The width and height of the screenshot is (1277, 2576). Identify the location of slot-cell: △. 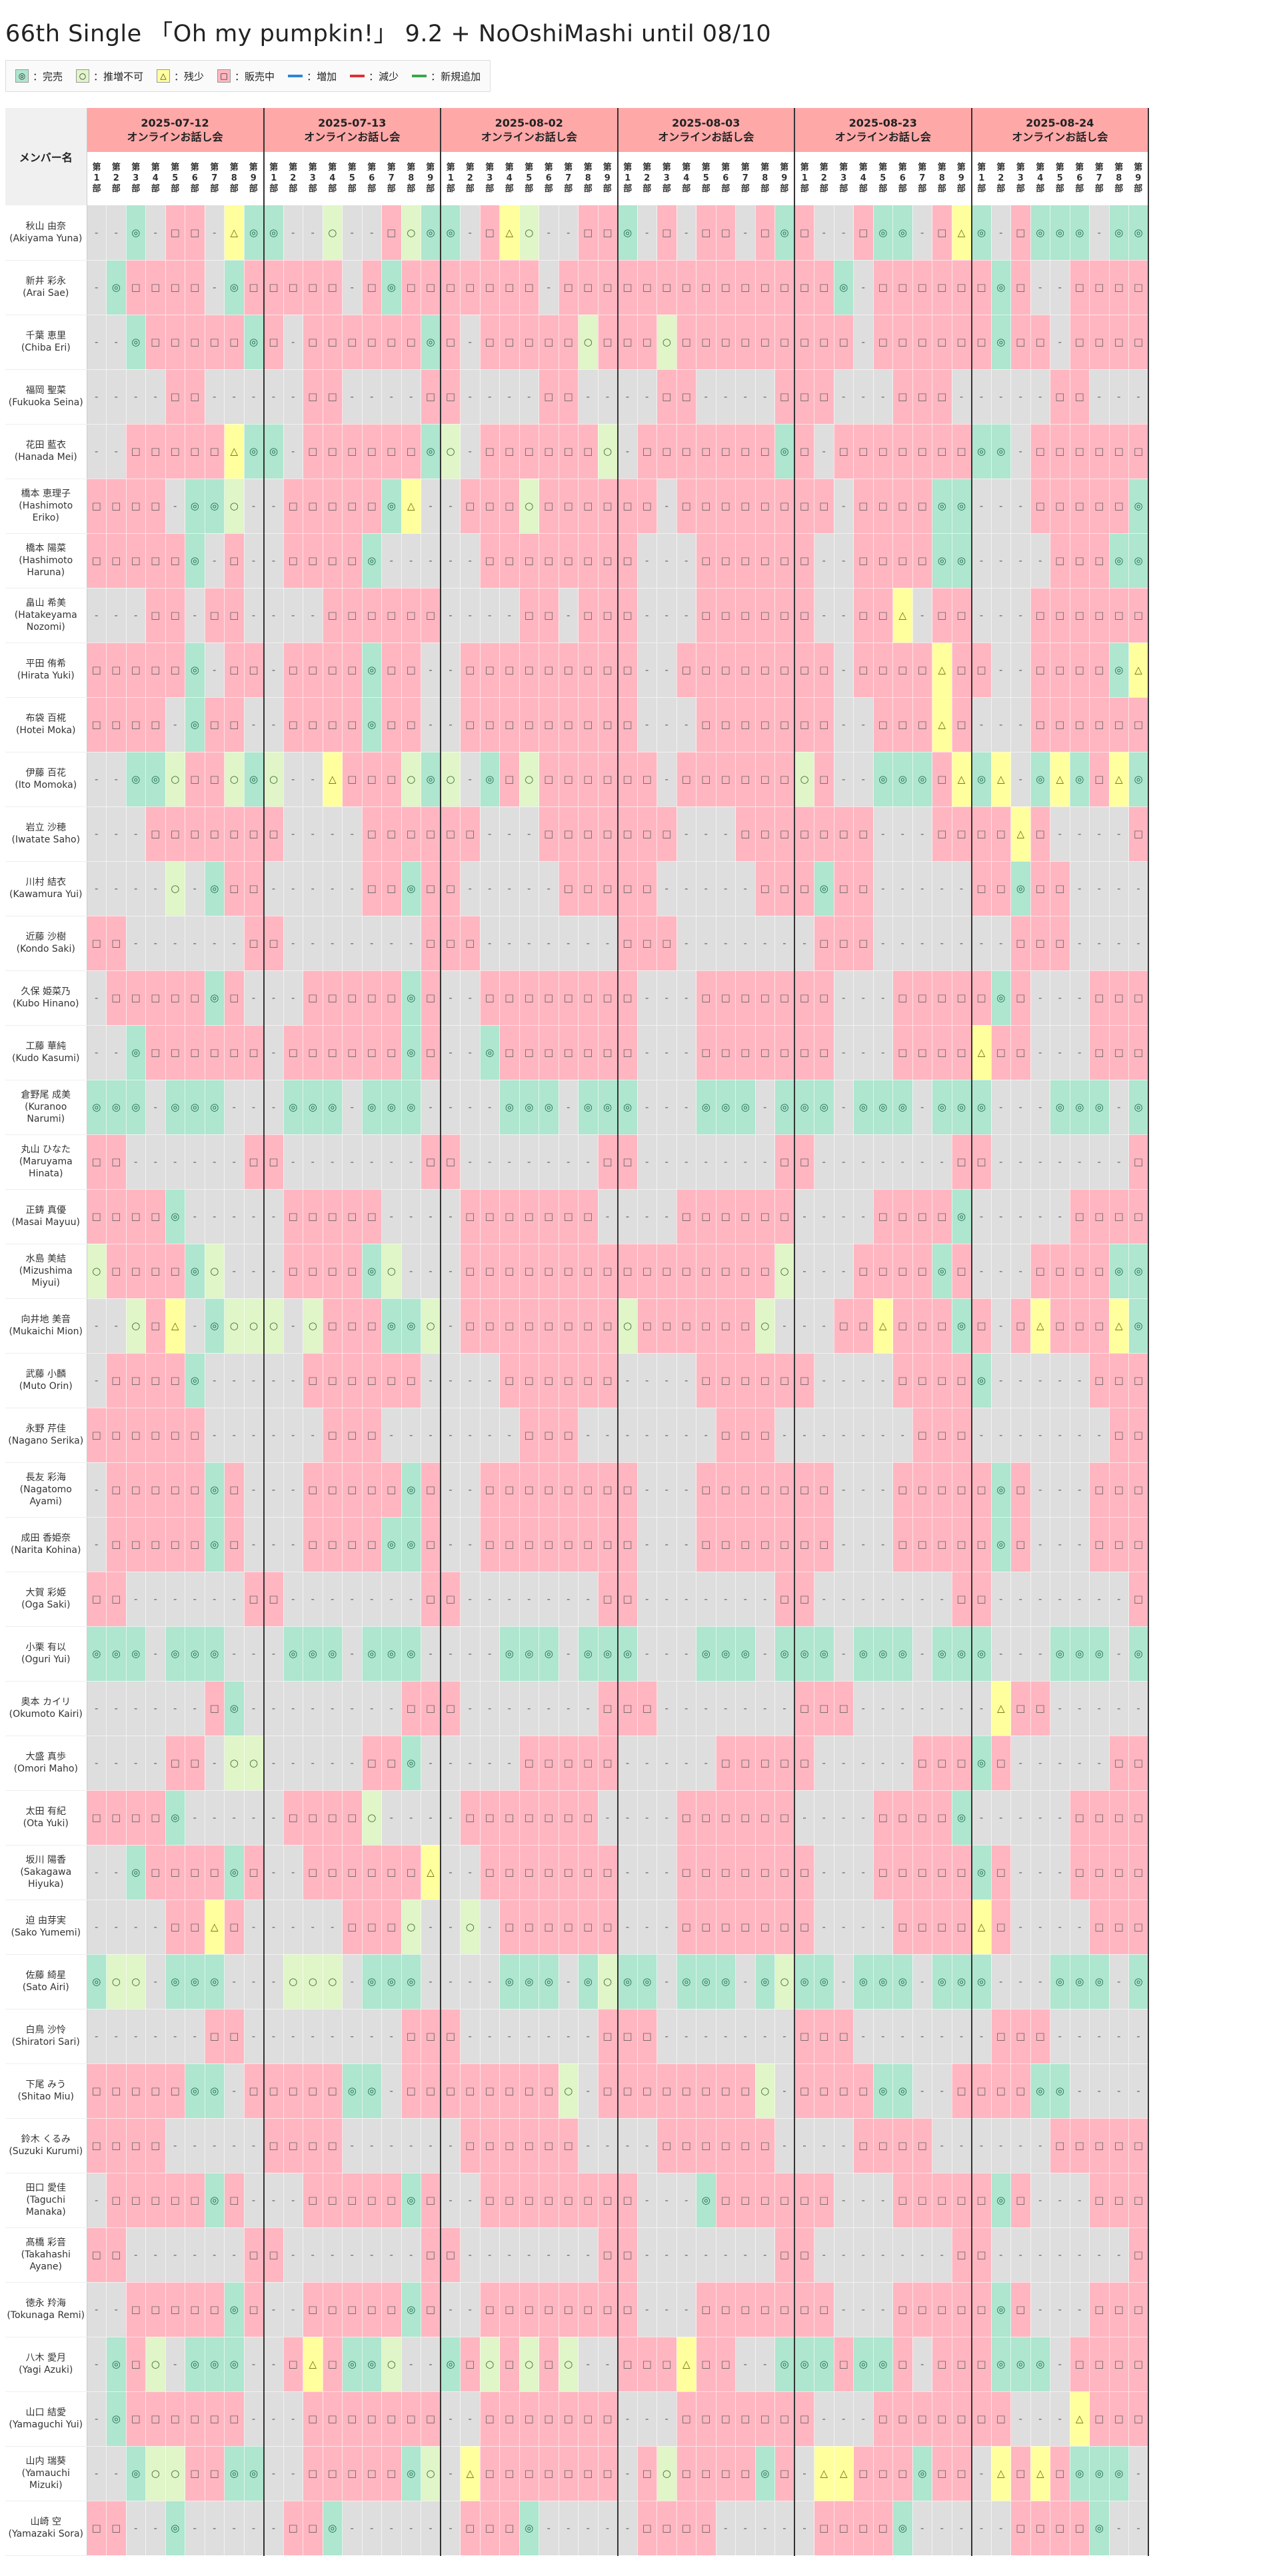
(234, 233).